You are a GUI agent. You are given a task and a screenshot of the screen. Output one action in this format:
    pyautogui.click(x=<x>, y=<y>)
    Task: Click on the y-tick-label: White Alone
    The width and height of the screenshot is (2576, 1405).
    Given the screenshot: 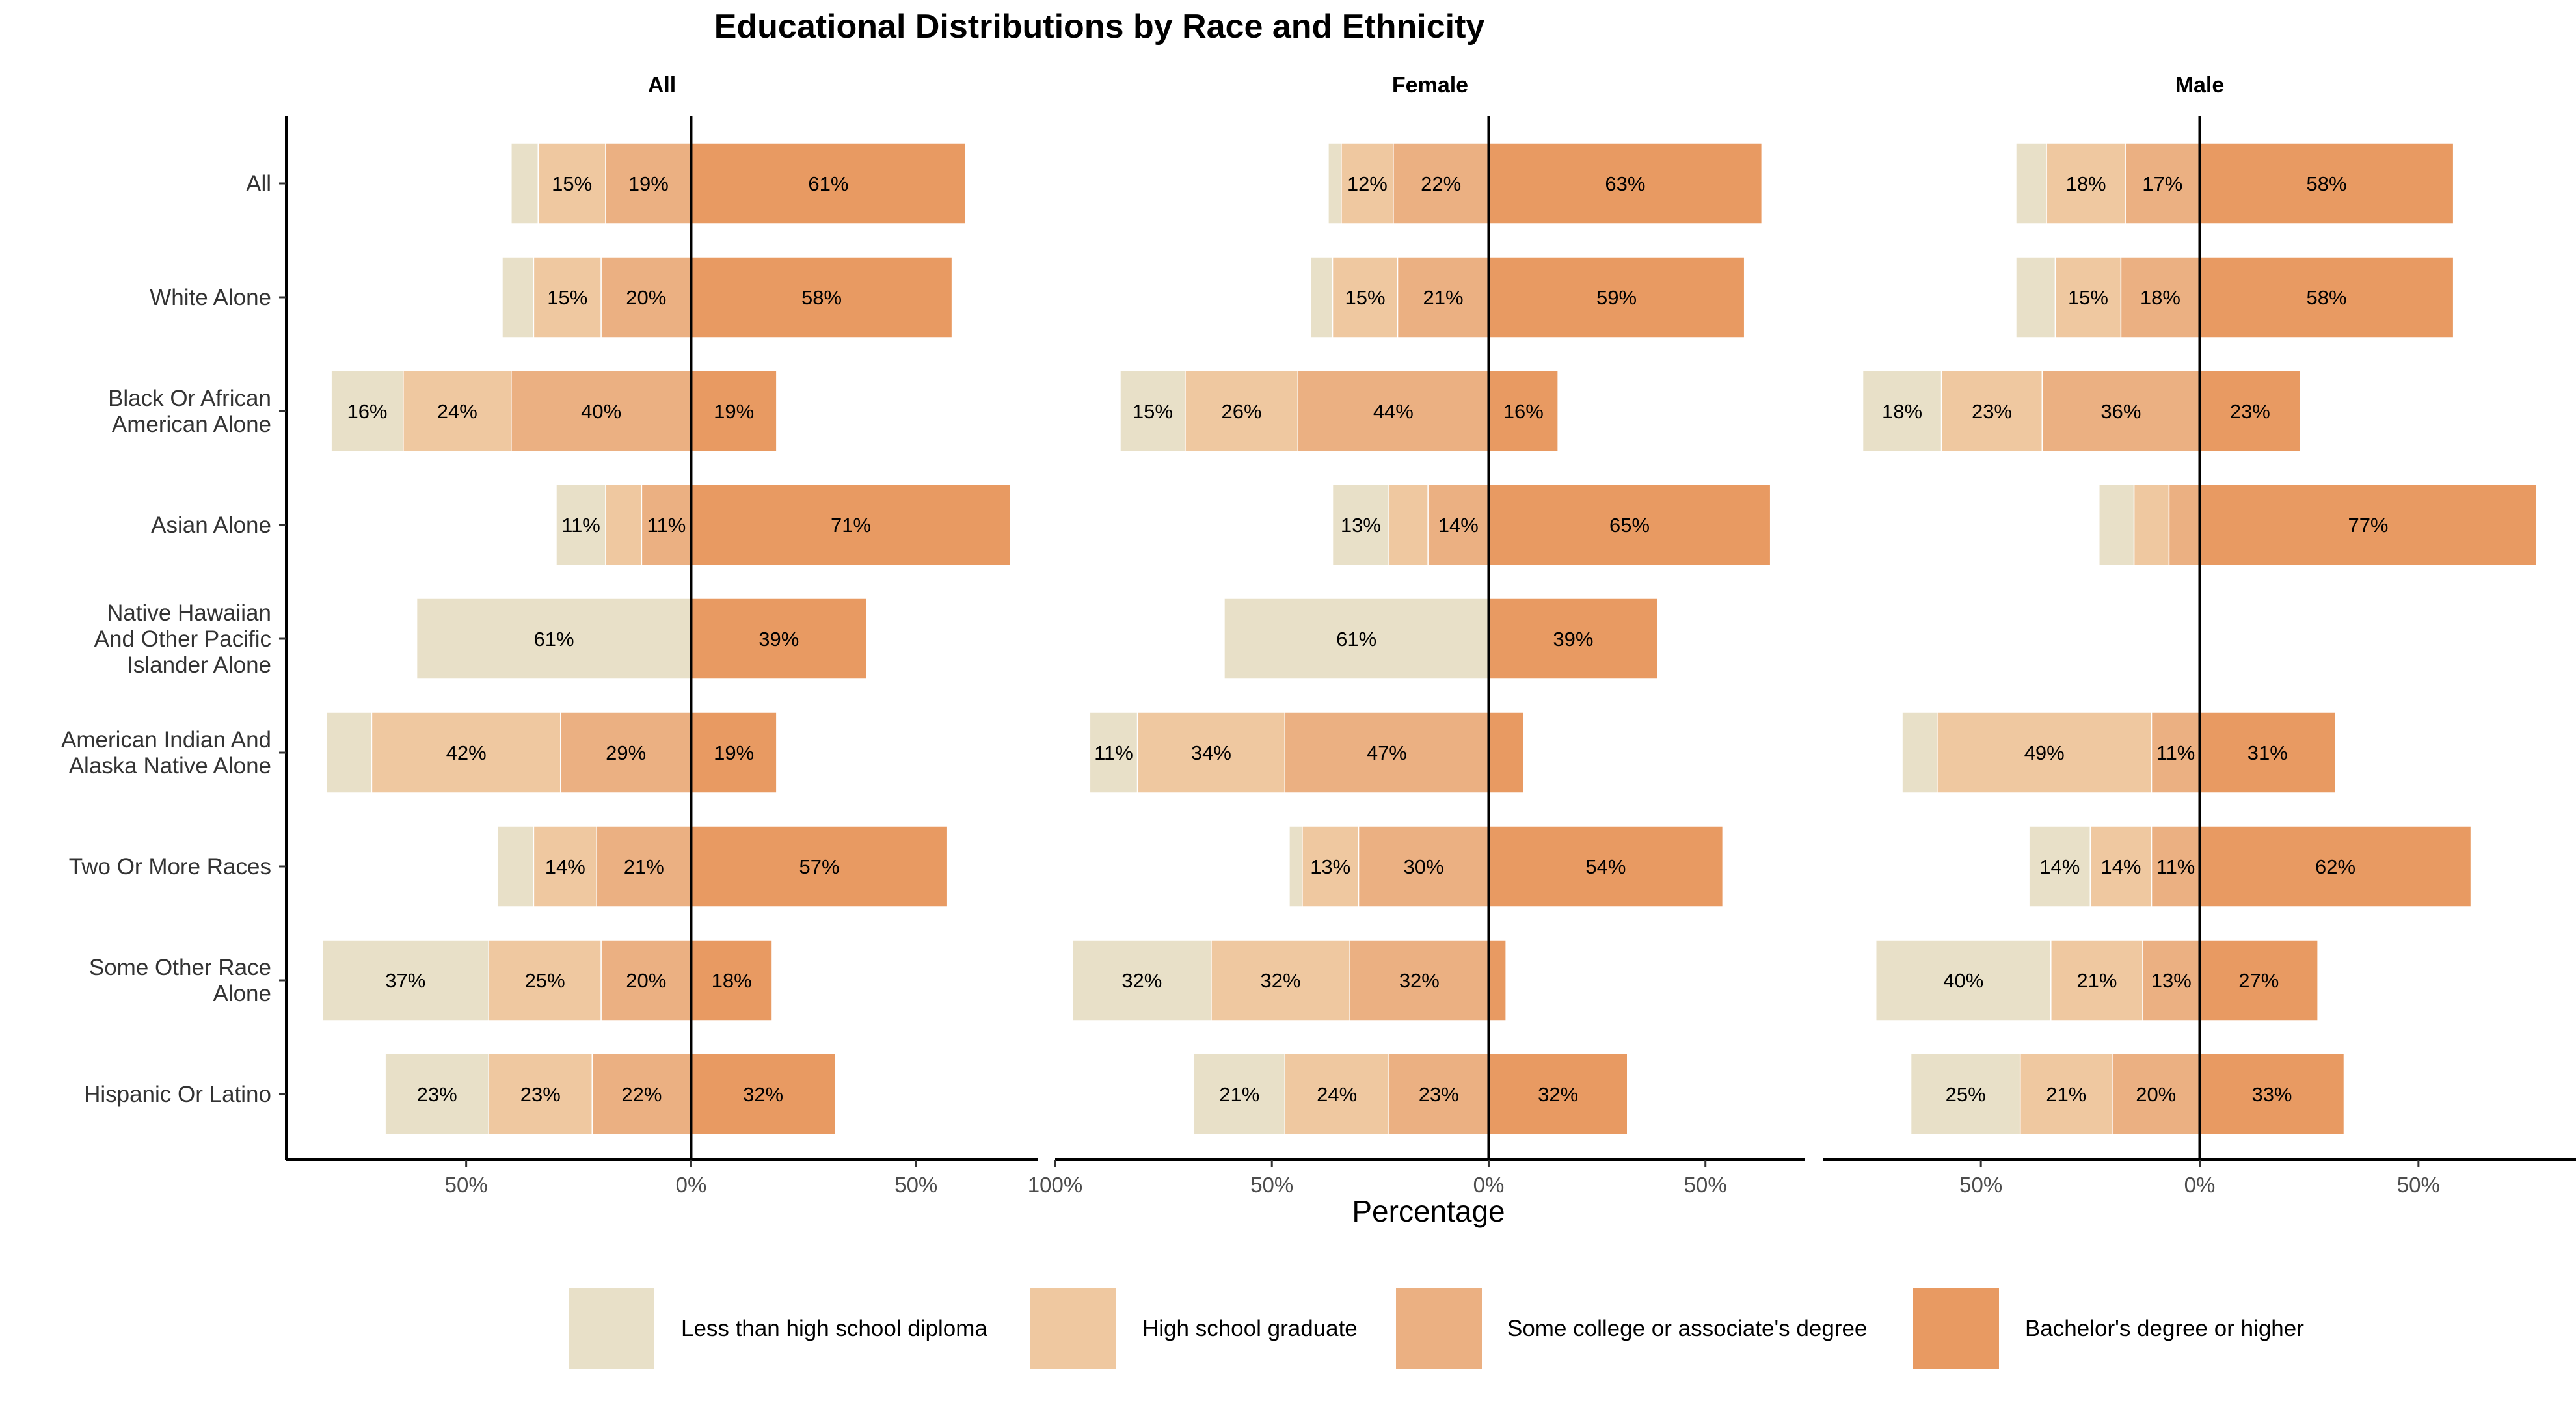 What is the action you would take?
    pyautogui.click(x=210, y=297)
    